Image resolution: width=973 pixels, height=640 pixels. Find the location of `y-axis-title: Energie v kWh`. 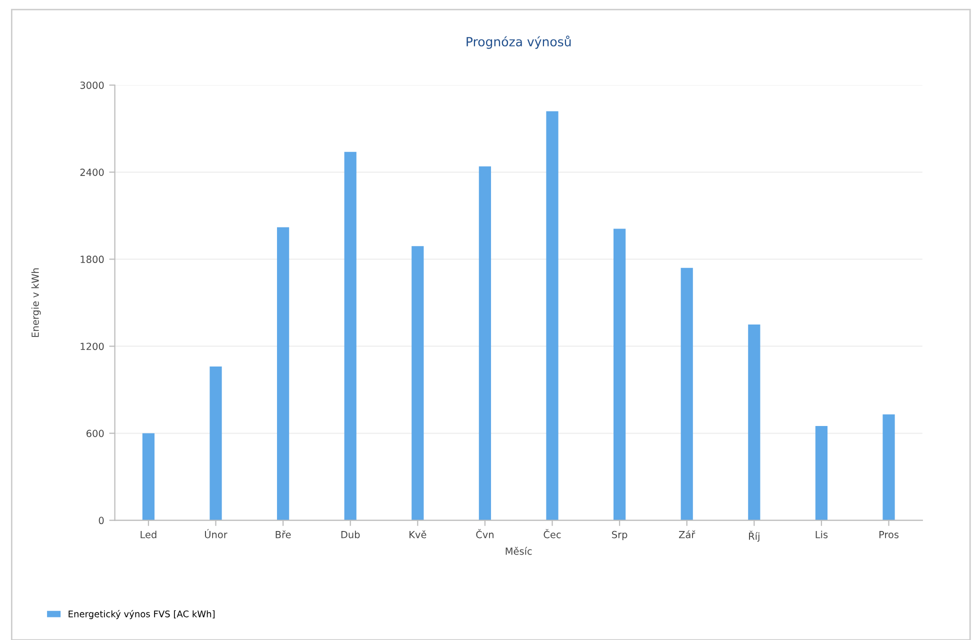

y-axis-title: Energie v kWh is located at coordinates (36, 302).